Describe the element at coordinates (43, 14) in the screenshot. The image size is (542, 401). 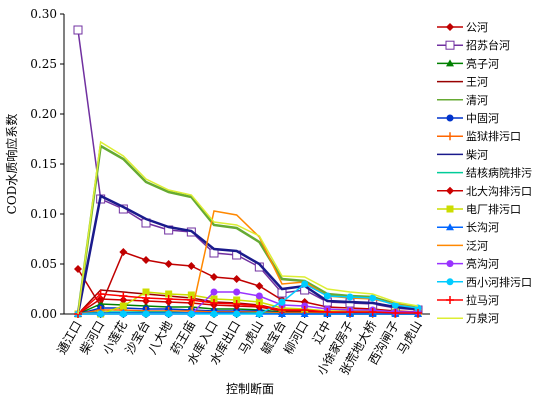
I see `y-tick-label: 0.30` at that location.